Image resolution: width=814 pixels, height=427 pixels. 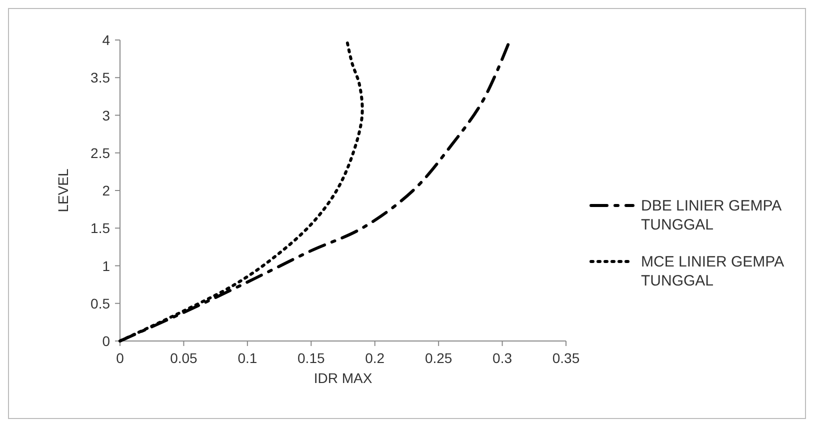 What do you see at coordinates (184, 358) in the screenshot?
I see `x-tick-label: 0.05` at bounding box center [184, 358].